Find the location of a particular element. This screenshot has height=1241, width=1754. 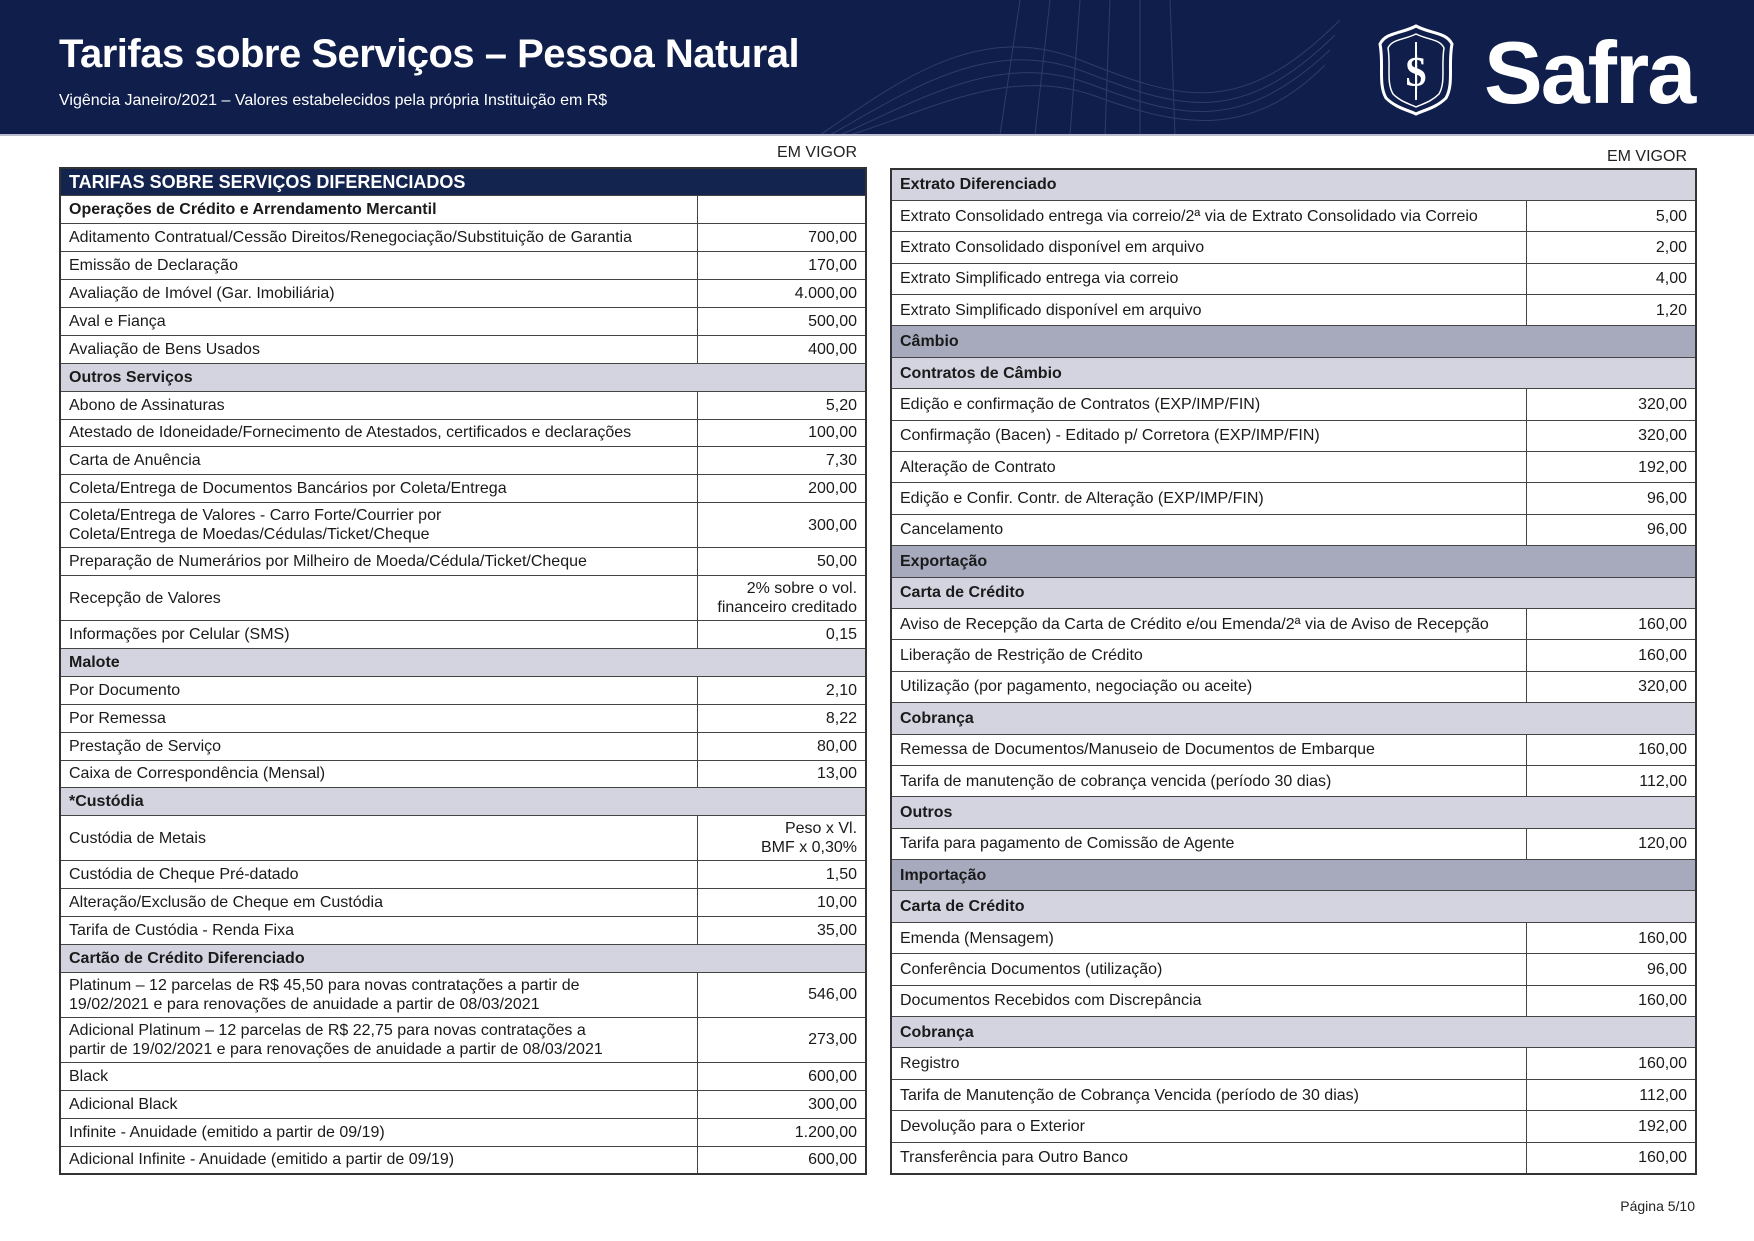

table-row: Devolução para o Exterior 192,00 is located at coordinates (1293, 1126).